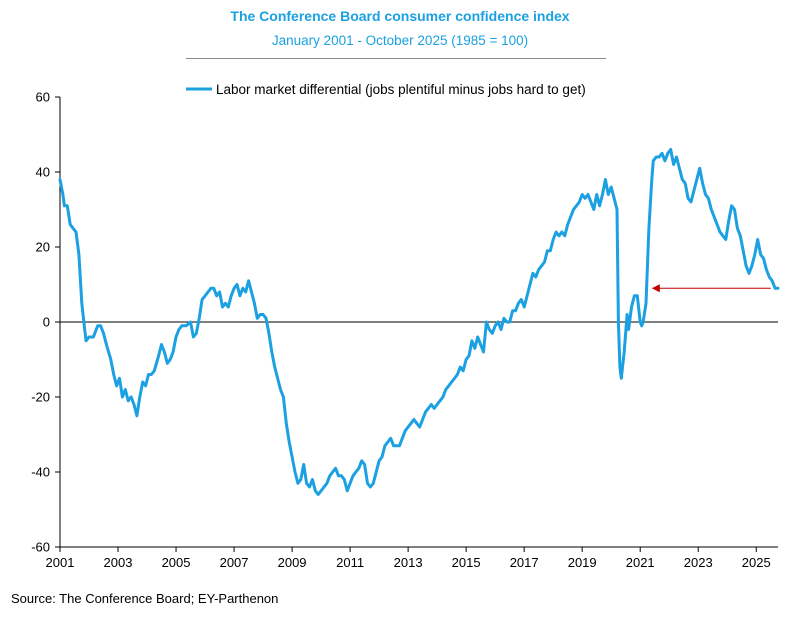  I want to click on y-tick-label: -60, so click(40, 547).